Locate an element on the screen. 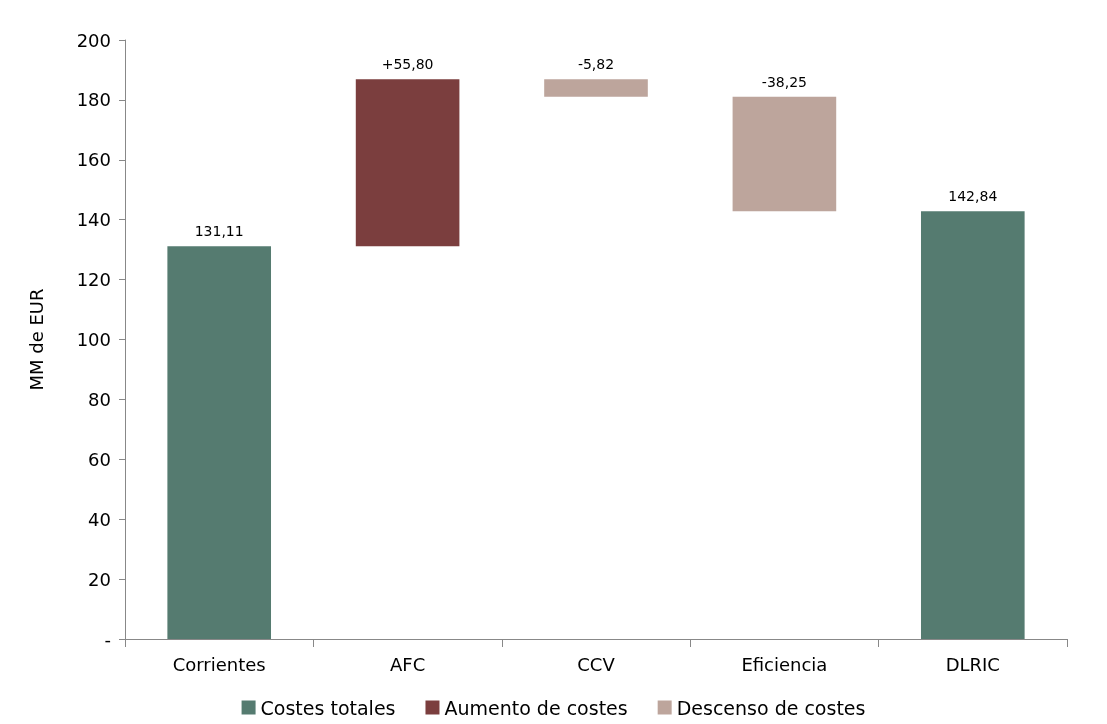 This screenshot has height=724, width=1107. y-tick-label: 120 is located at coordinates (93, 280).